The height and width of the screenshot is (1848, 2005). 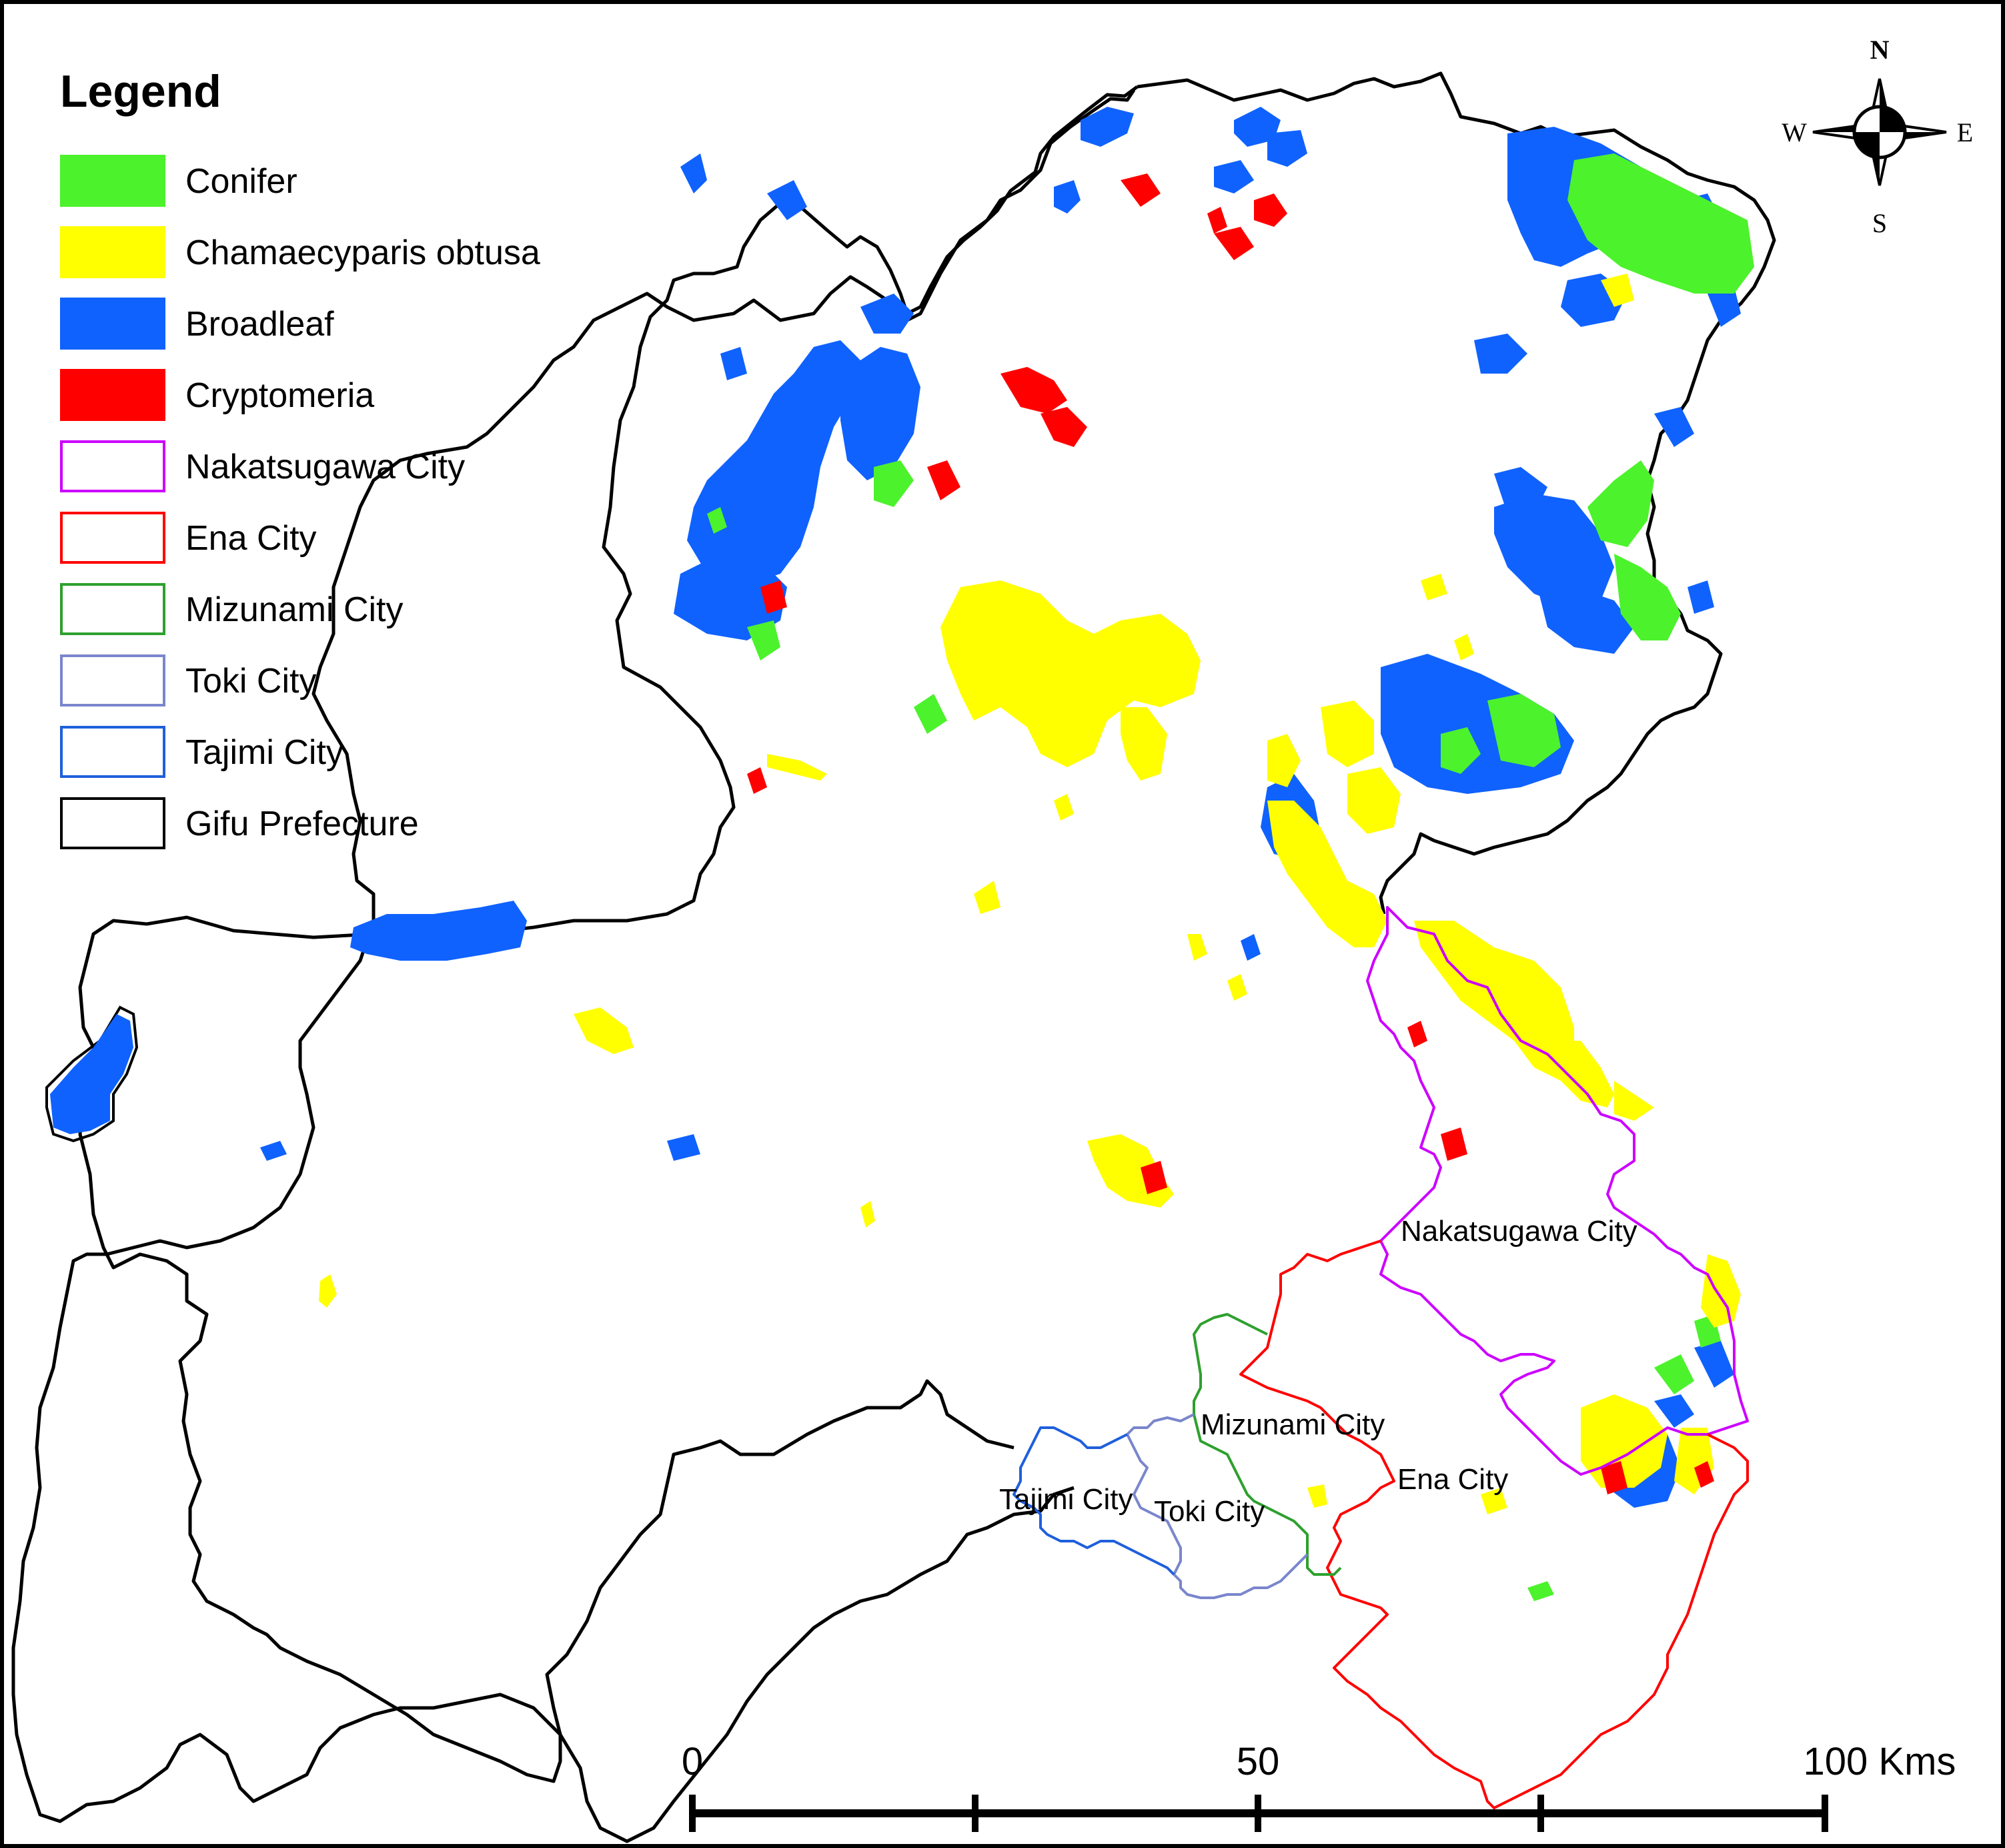 I want to click on legend-item-conifer: Conifer, so click(x=178, y=181).